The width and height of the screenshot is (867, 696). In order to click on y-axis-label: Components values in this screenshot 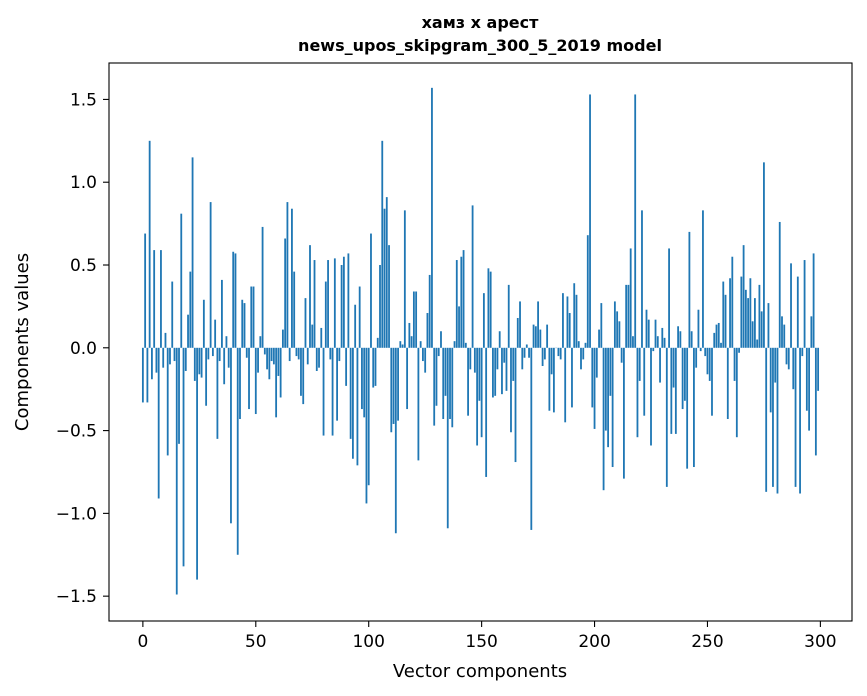, I will do `click(22, 342)`.